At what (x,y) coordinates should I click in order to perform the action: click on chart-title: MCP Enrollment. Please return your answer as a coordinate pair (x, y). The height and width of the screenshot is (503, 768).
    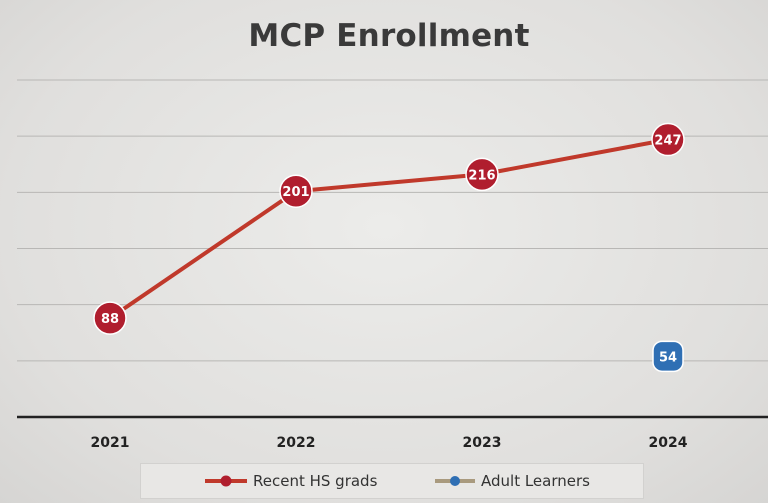
    Looking at the image, I should click on (389, 36).